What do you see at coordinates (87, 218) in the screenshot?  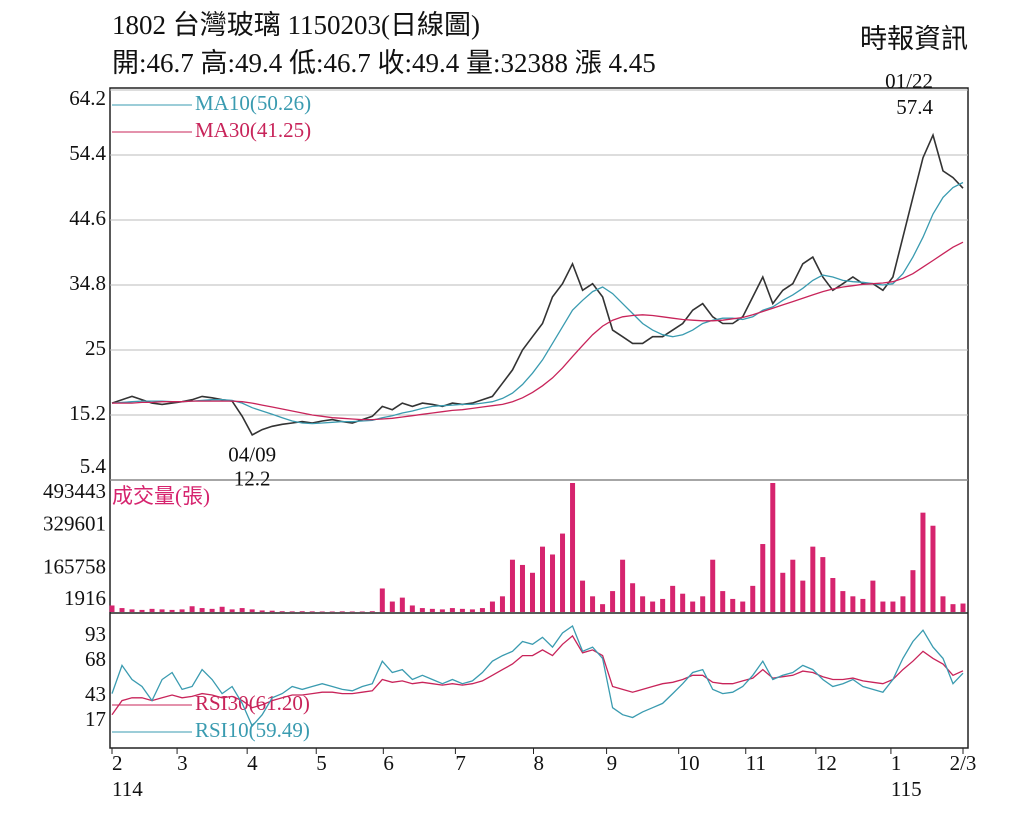 I see `y-tick-label: 44.6` at bounding box center [87, 218].